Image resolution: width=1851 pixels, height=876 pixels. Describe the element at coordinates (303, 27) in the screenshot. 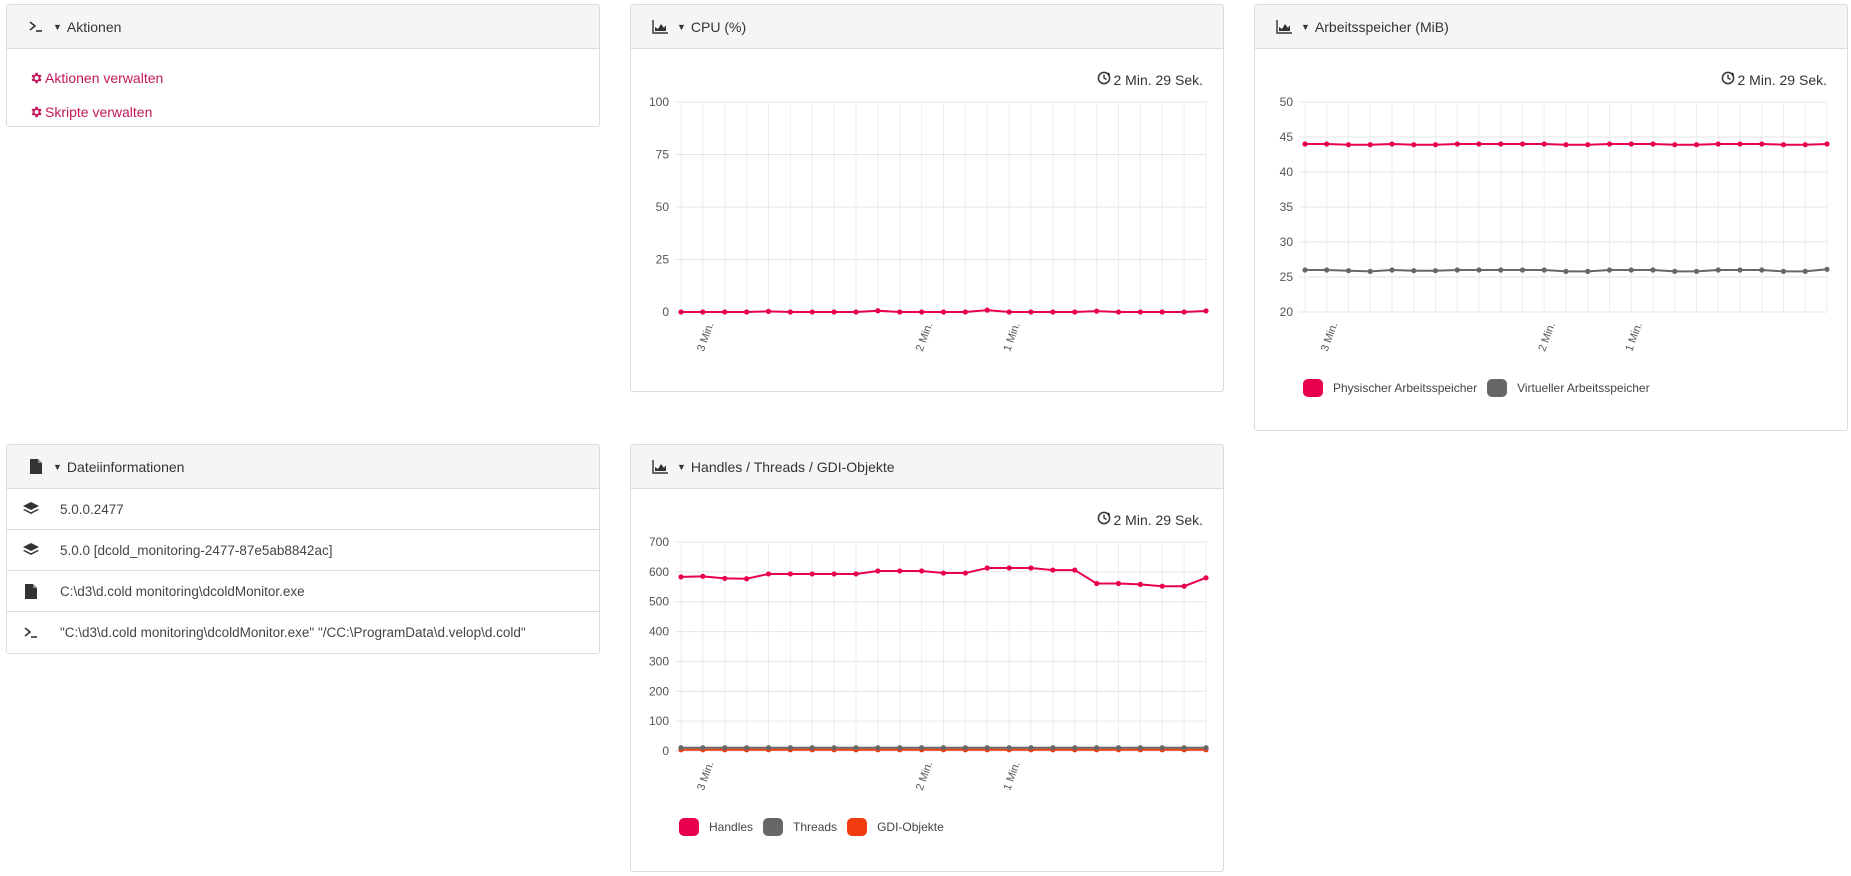

I see `actions-panel-header: ▼ Aktionen` at that location.